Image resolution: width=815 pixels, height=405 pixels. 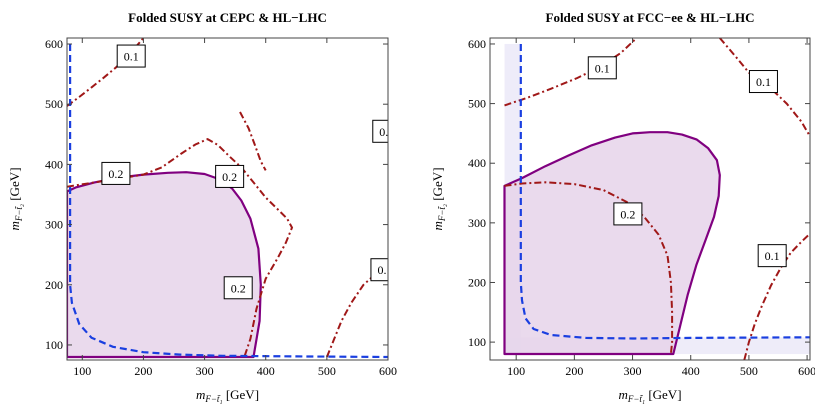 I want to click on tuning-contour-0.2, so click(x=589, y=268).